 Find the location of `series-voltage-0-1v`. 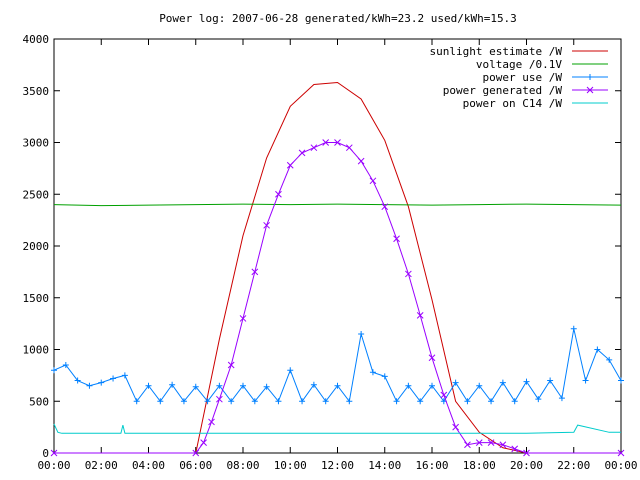

series-voltage-0-1v is located at coordinates (337, 205).